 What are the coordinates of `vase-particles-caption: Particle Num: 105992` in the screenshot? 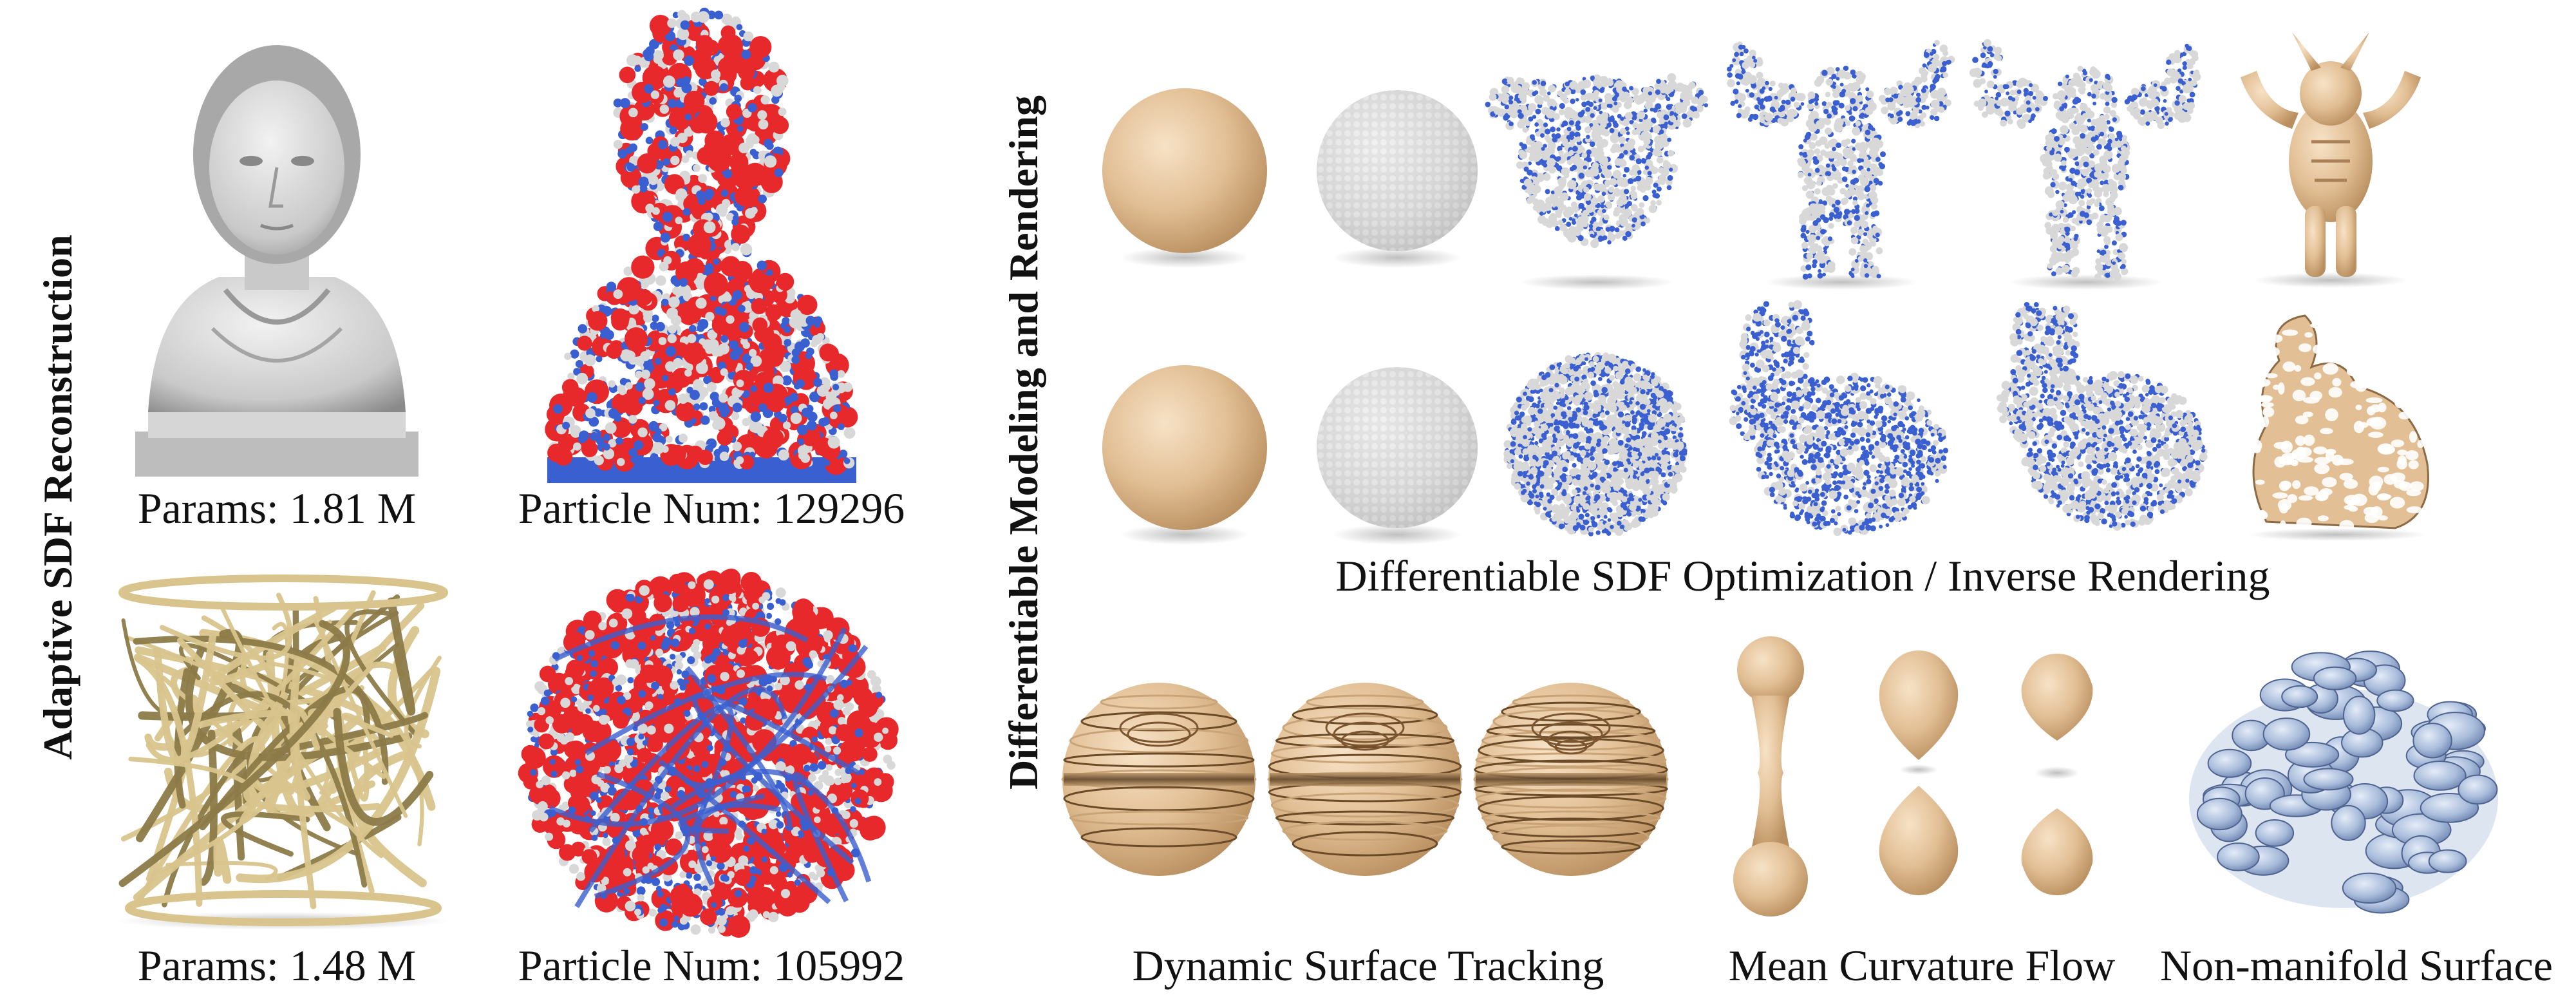 It's located at (711, 965).